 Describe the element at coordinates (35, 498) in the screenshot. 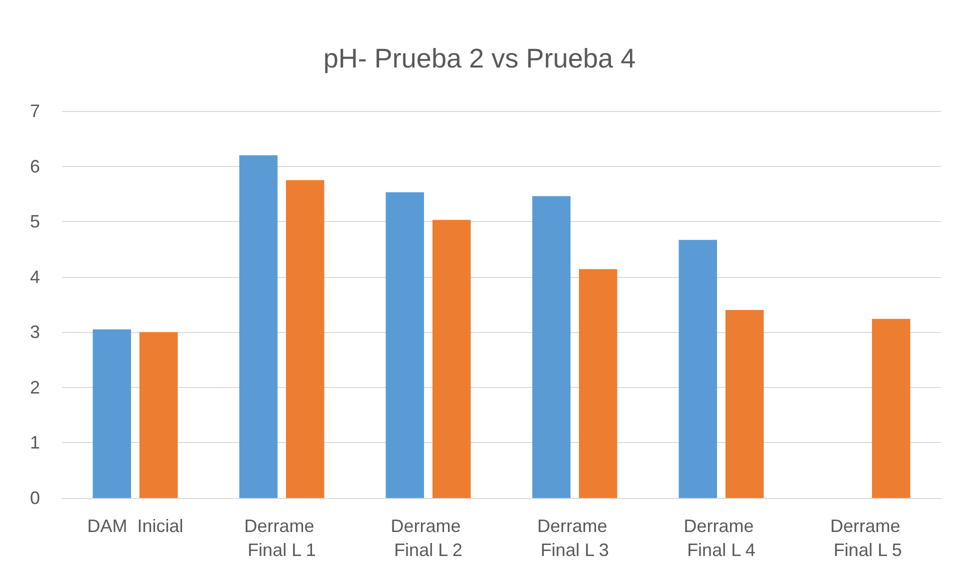

I see `y-tick-label: 0` at that location.